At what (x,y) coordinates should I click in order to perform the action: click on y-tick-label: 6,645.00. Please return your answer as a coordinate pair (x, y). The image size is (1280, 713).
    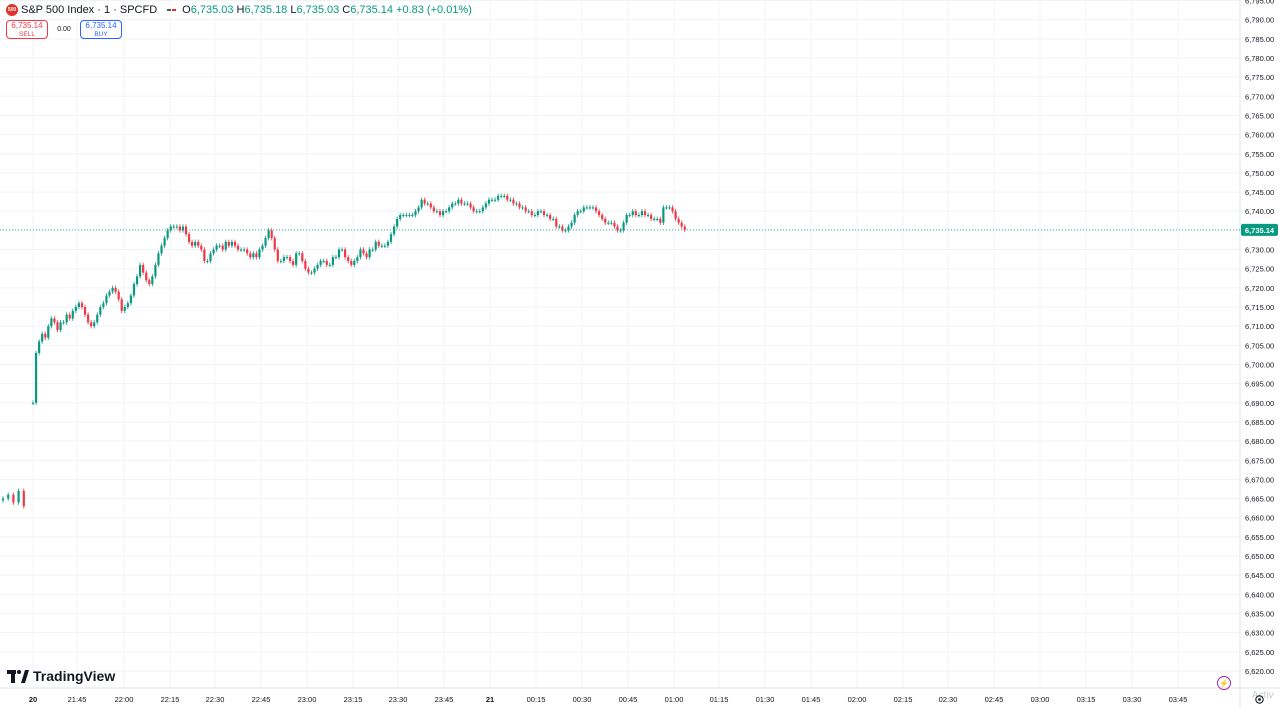
    Looking at the image, I should click on (1259, 575).